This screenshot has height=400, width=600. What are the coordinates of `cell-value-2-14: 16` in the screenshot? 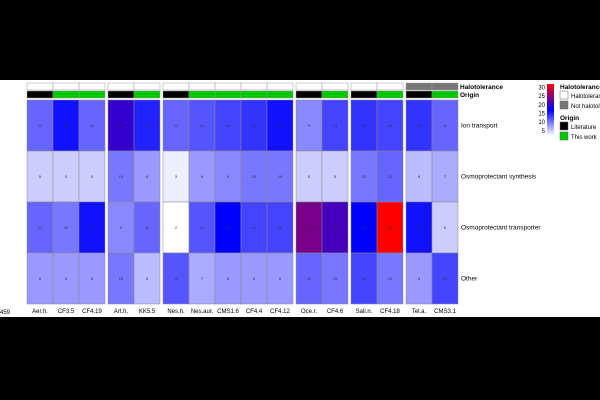 It's located at (419, 227).